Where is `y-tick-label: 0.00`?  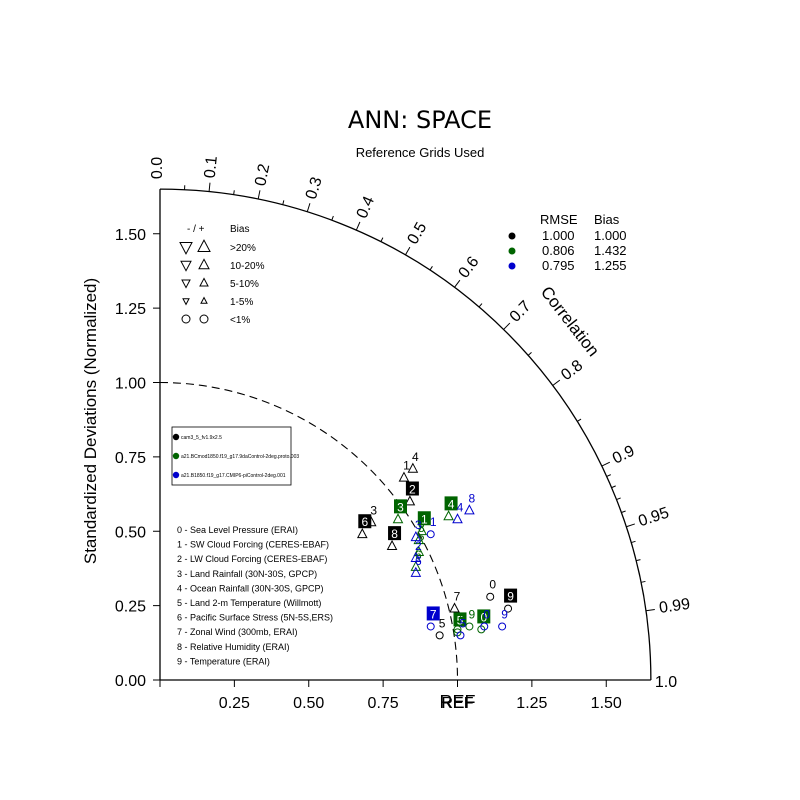
y-tick-label: 0.00 is located at coordinates (130, 681).